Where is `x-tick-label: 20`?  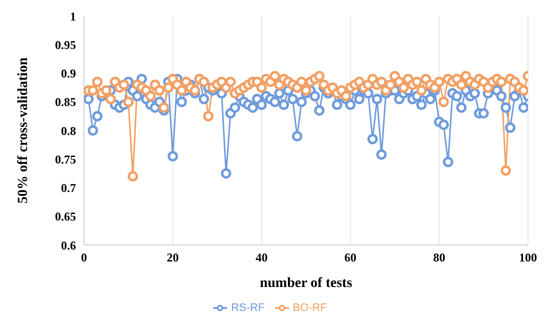 x-tick-label: 20 is located at coordinates (172, 257).